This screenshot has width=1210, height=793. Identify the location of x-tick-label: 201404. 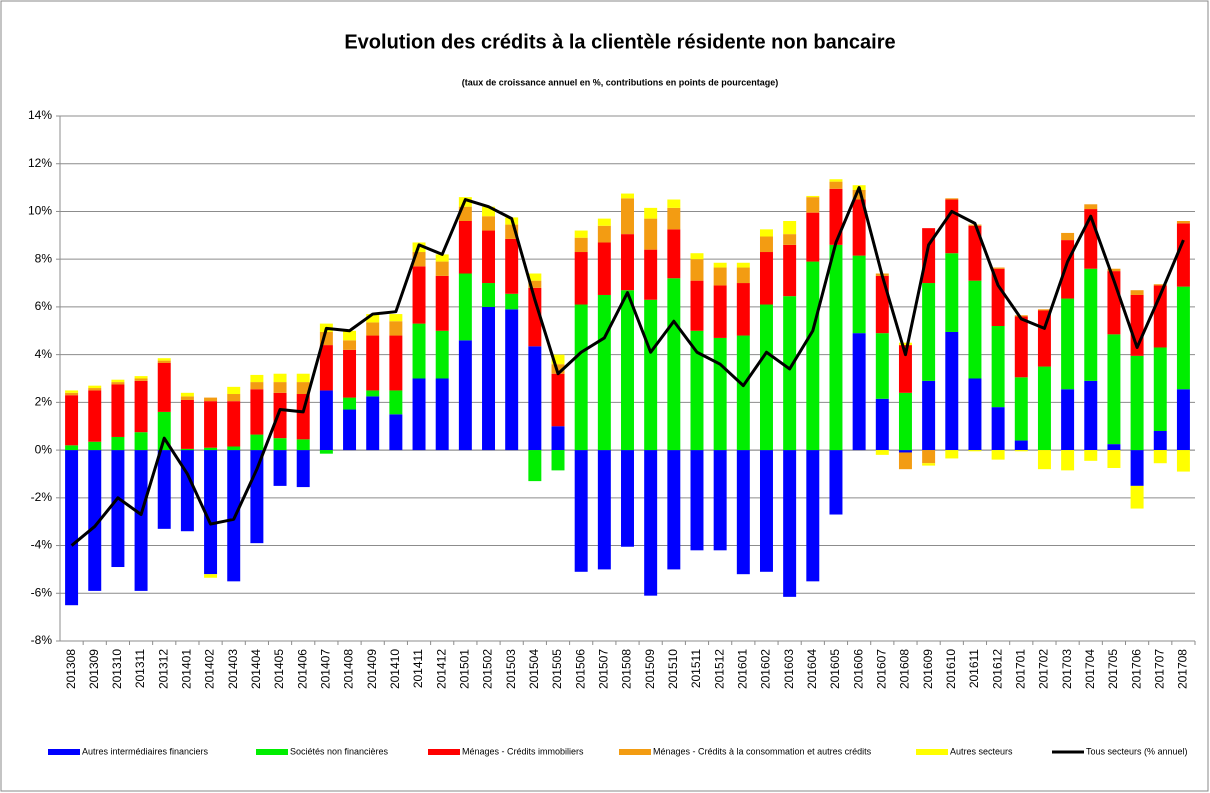
(256, 669).